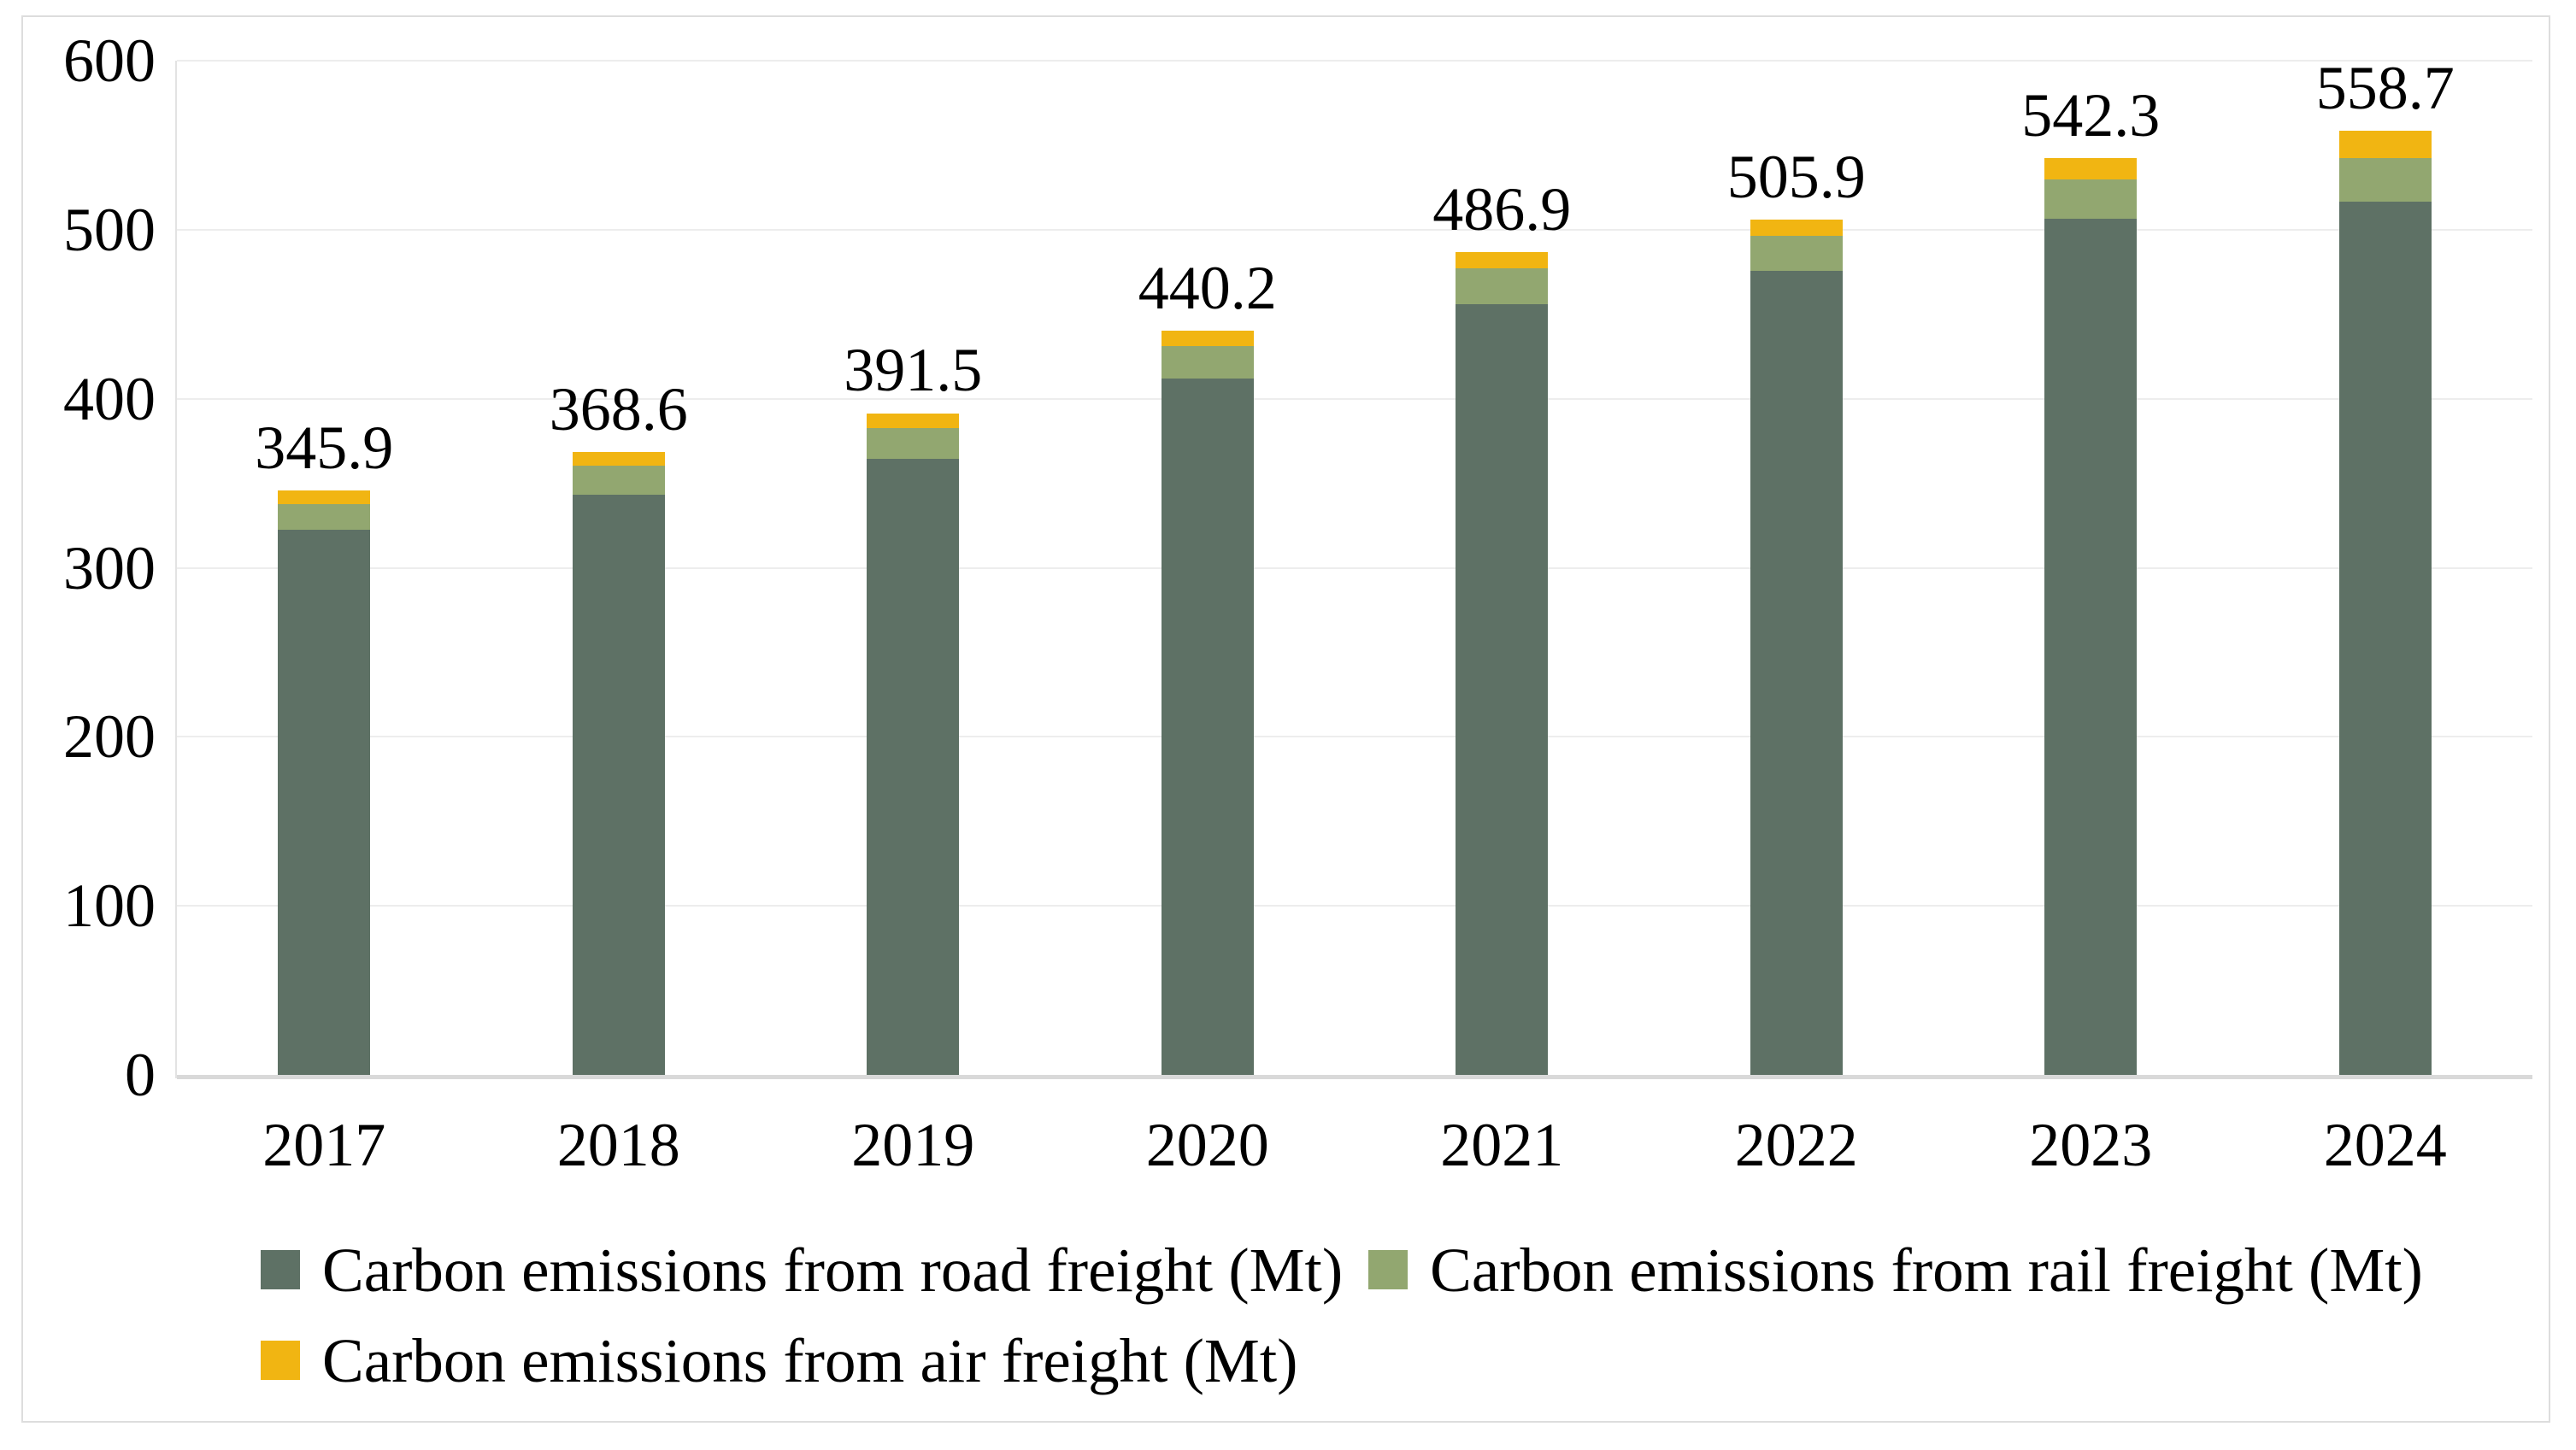 The image size is (2576, 1450). I want to click on bar-total-label: 368.6, so click(618, 408).